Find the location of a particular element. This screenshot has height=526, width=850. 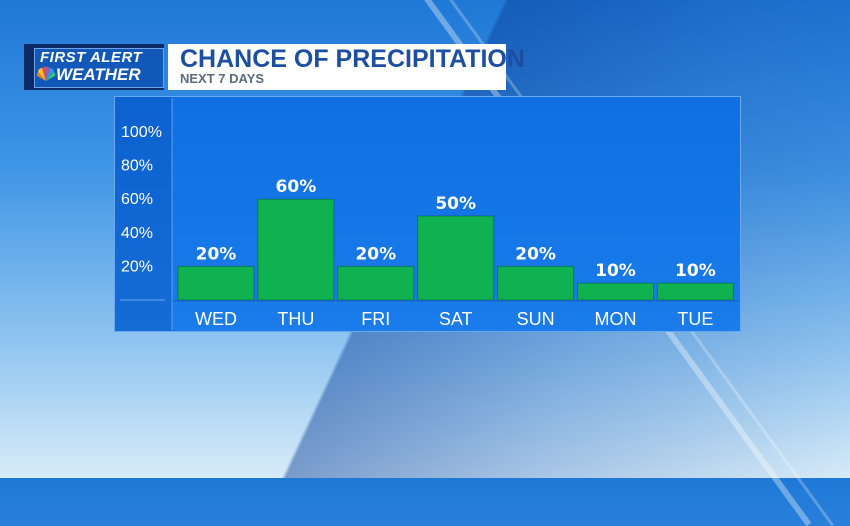

logo-badge is located at coordinates (99, 68).